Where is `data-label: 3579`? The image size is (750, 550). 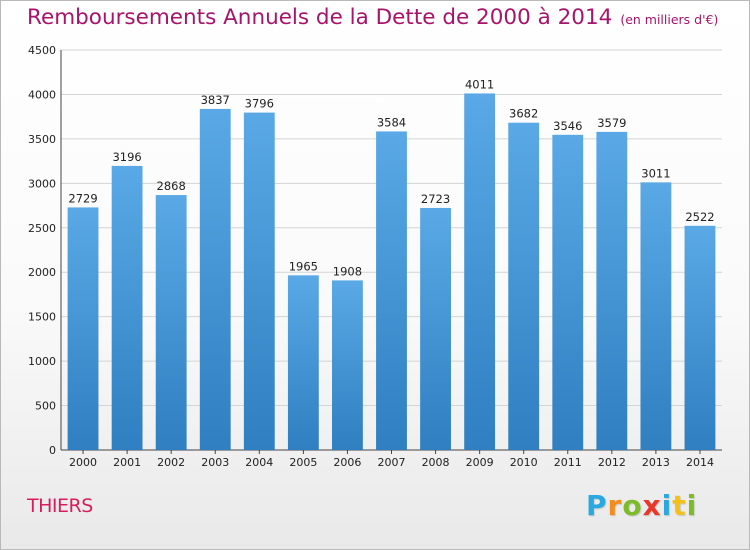
data-label: 3579 is located at coordinates (611, 123).